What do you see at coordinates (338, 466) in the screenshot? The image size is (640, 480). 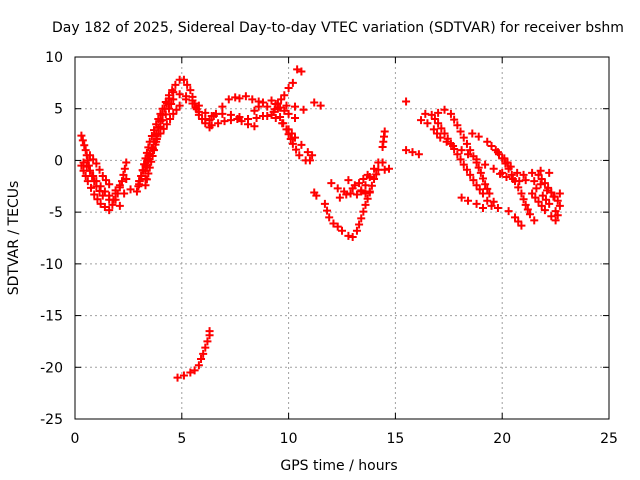 I see `x-axis-label: GPS time / hours` at bounding box center [338, 466].